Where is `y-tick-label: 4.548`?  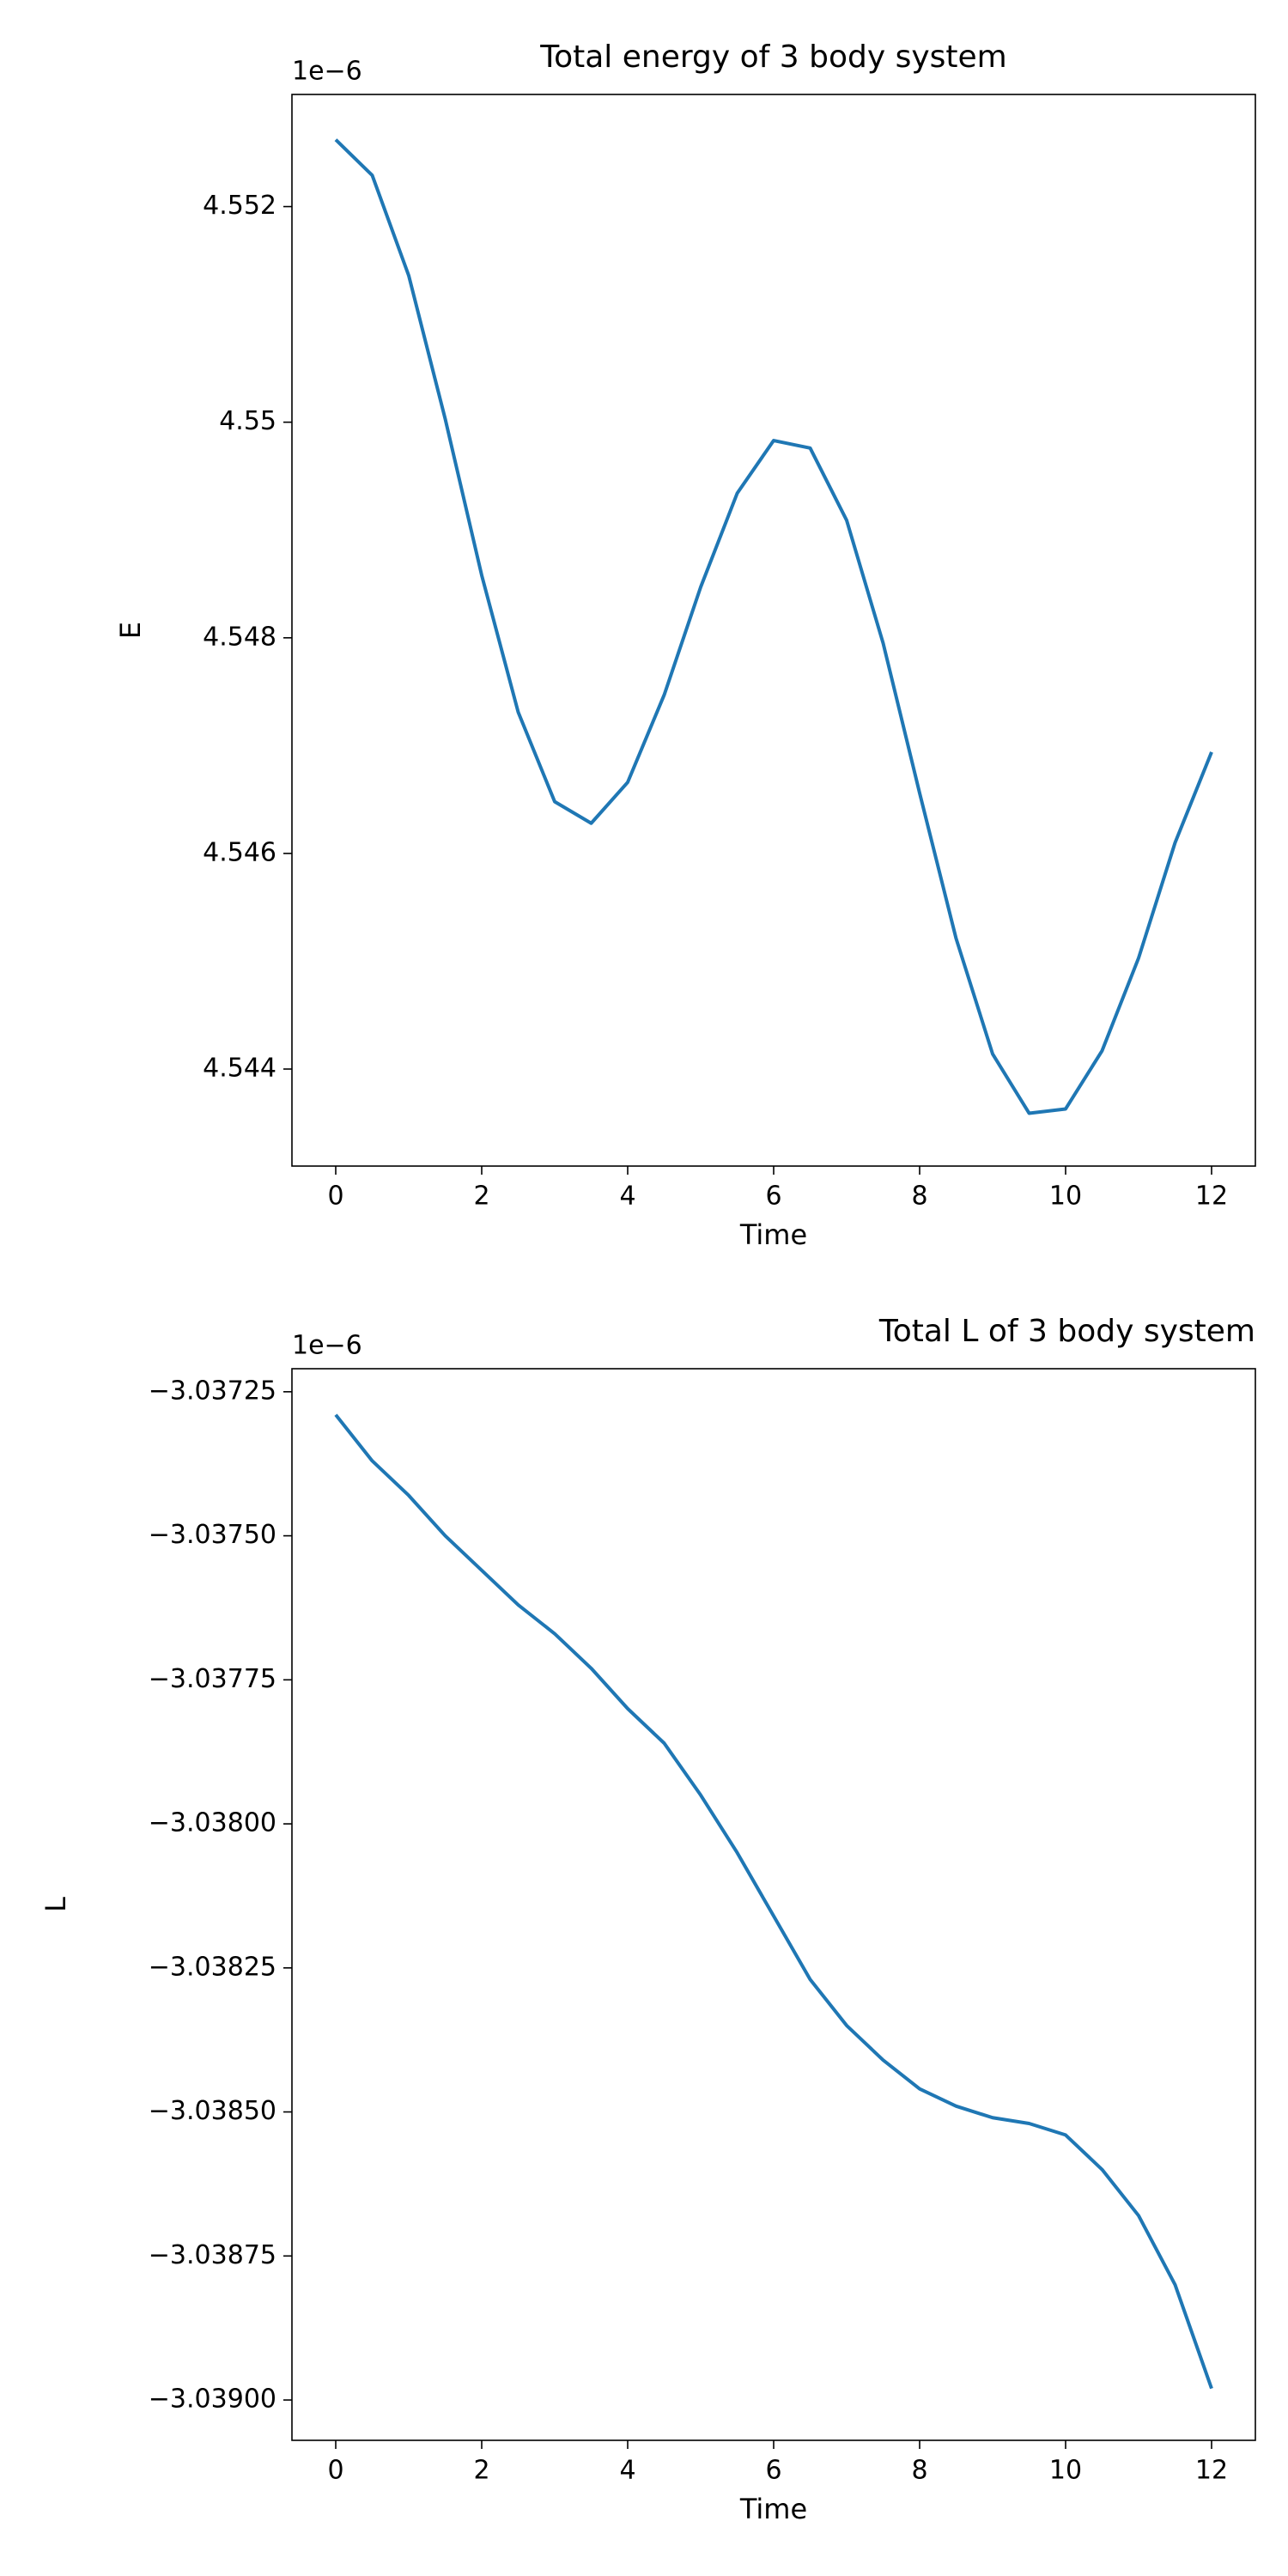
y-tick-label: 4.548 is located at coordinates (240, 637).